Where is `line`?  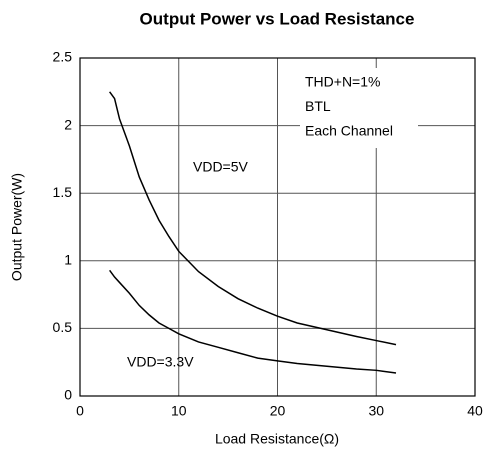
line is located at coordinates (253, 321).